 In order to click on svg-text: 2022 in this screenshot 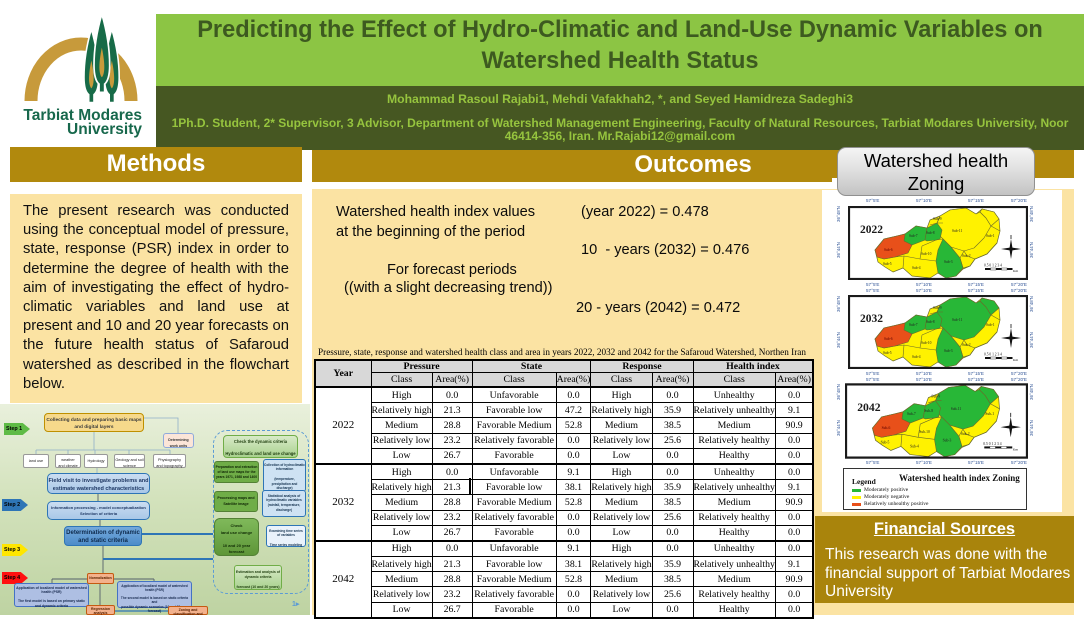, I will do `click(871, 230)`.